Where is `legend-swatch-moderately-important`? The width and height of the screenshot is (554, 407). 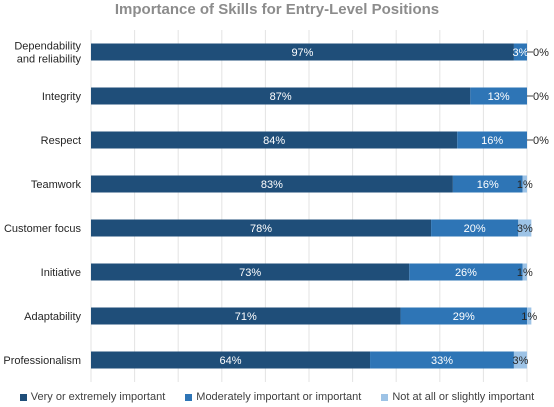 legend-swatch-moderately-important is located at coordinates (189, 397).